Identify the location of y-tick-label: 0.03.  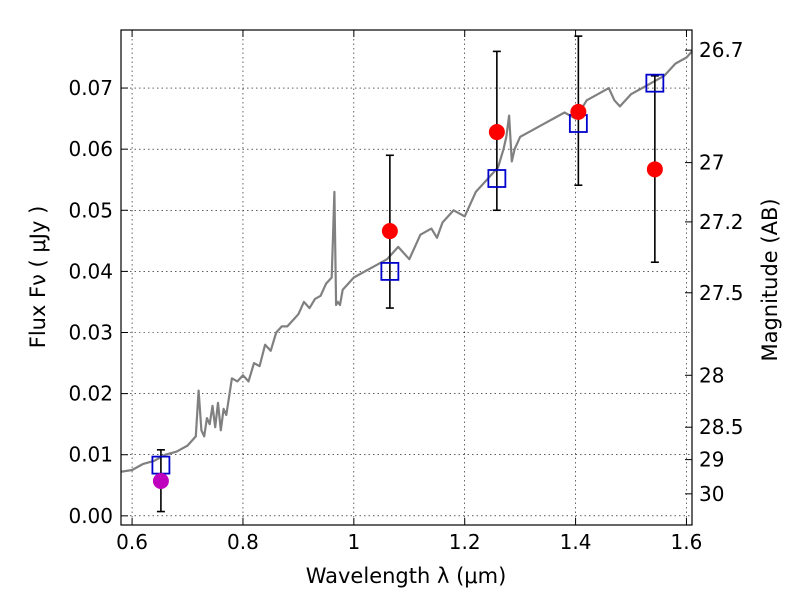
(90, 333).